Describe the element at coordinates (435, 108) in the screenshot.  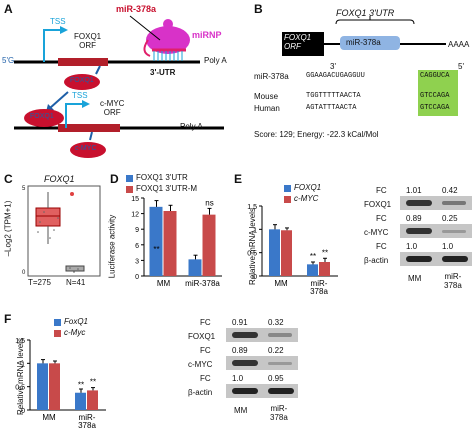
I see `row-hl-human: GTCCAGA` at that location.